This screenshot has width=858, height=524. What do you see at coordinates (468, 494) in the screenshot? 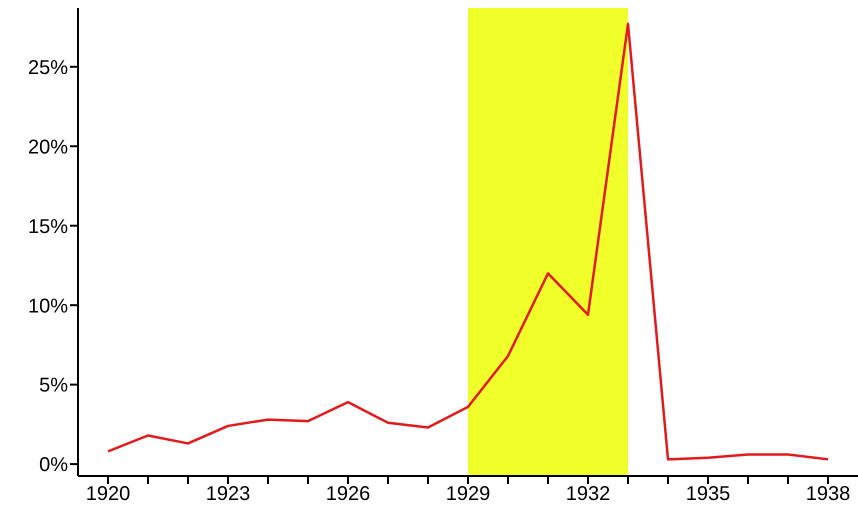
I see `x-tick-label: 1929` at bounding box center [468, 494].